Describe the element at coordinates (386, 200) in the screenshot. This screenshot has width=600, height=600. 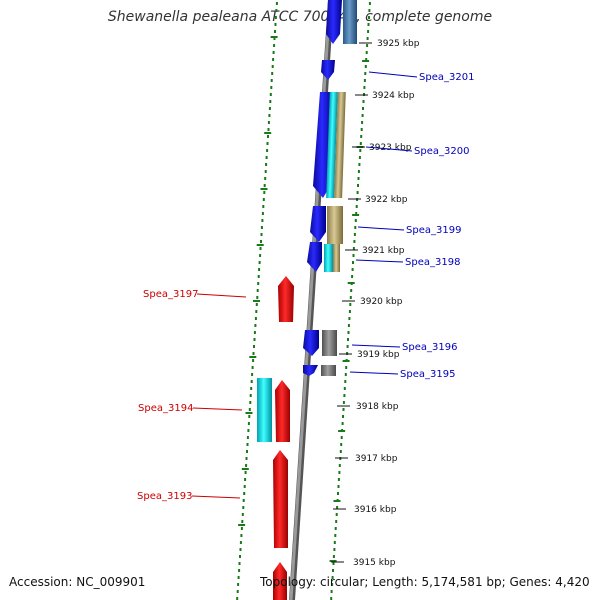
I see `tick-label: 3922 kbp` at that location.